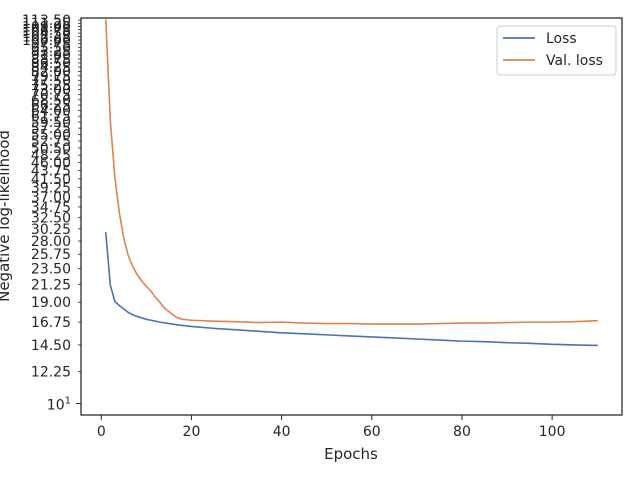 Image resolution: width=640 pixels, height=480 pixels. Describe the element at coordinates (51, 106) in the screenshot. I see `y-tick-label: 66.25` at that location.